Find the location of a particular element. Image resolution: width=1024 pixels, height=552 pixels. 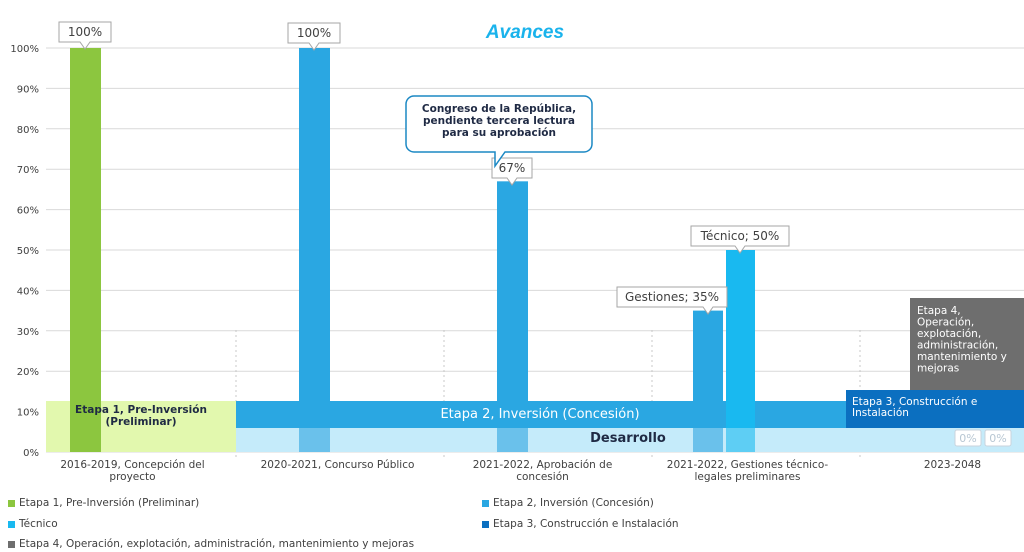

band-label-etapa3: Etapa 3, Construcción e Instalación is located at coordinates (914, 407).